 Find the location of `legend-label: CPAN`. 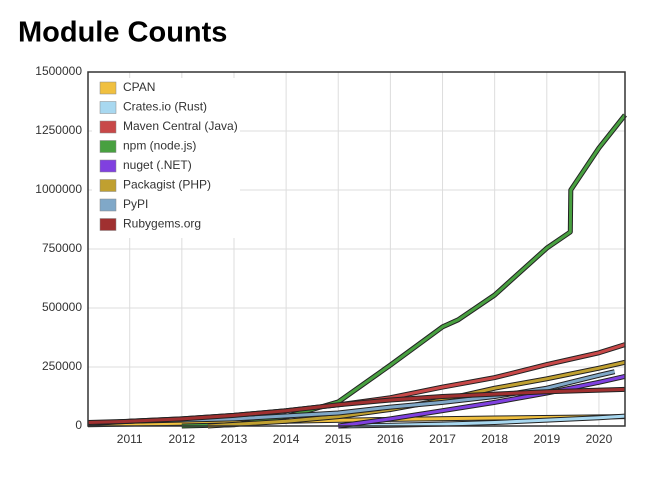

legend-label: CPAN is located at coordinates (139, 87).